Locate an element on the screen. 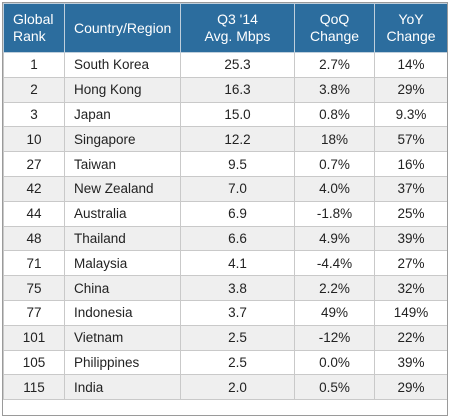  header-yoy-change: YoY Change is located at coordinates (411, 28).